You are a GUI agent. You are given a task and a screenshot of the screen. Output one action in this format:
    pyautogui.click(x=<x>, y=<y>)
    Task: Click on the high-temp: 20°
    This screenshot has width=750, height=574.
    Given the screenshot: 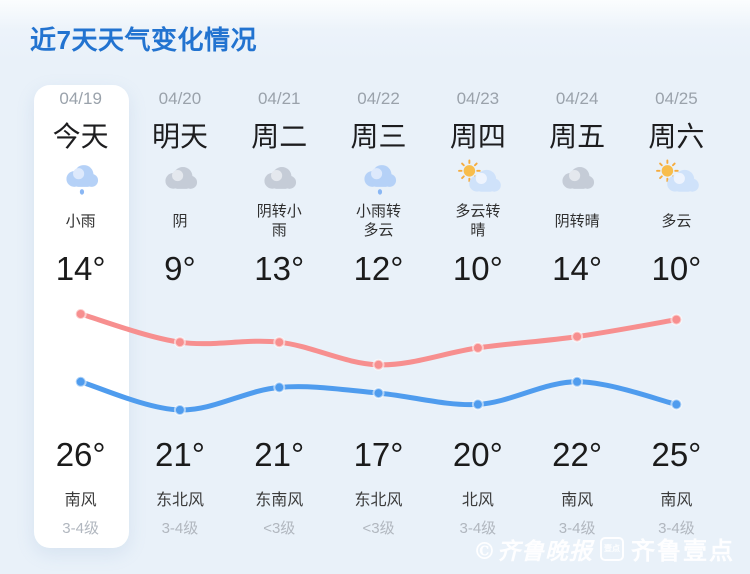 What is the action you would take?
    pyautogui.click(x=477, y=454)
    